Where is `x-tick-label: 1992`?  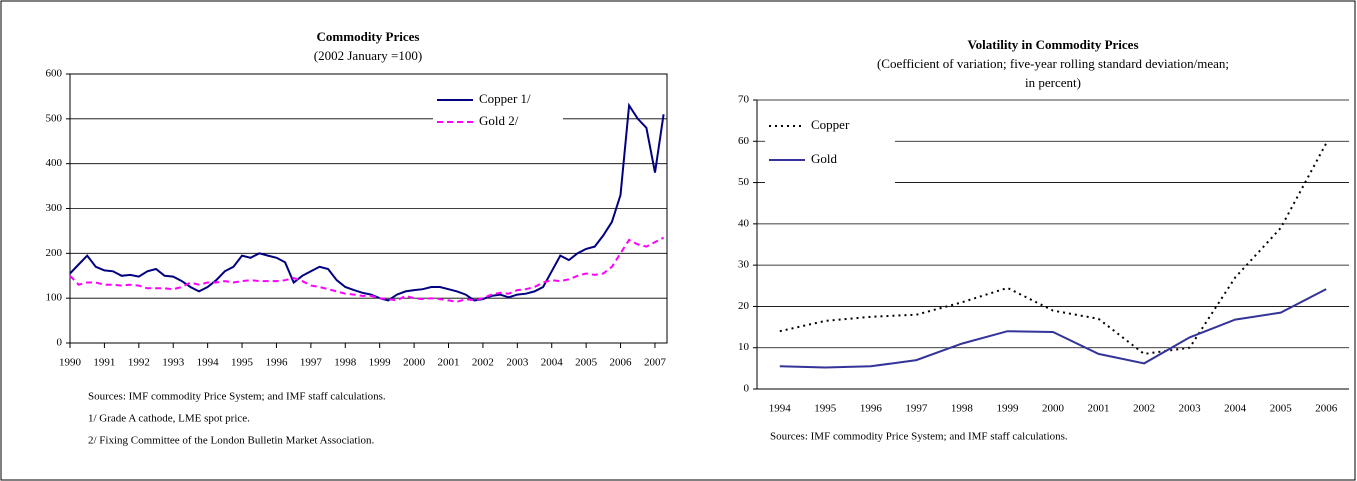 x-tick-label: 1992 is located at coordinates (139, 363).